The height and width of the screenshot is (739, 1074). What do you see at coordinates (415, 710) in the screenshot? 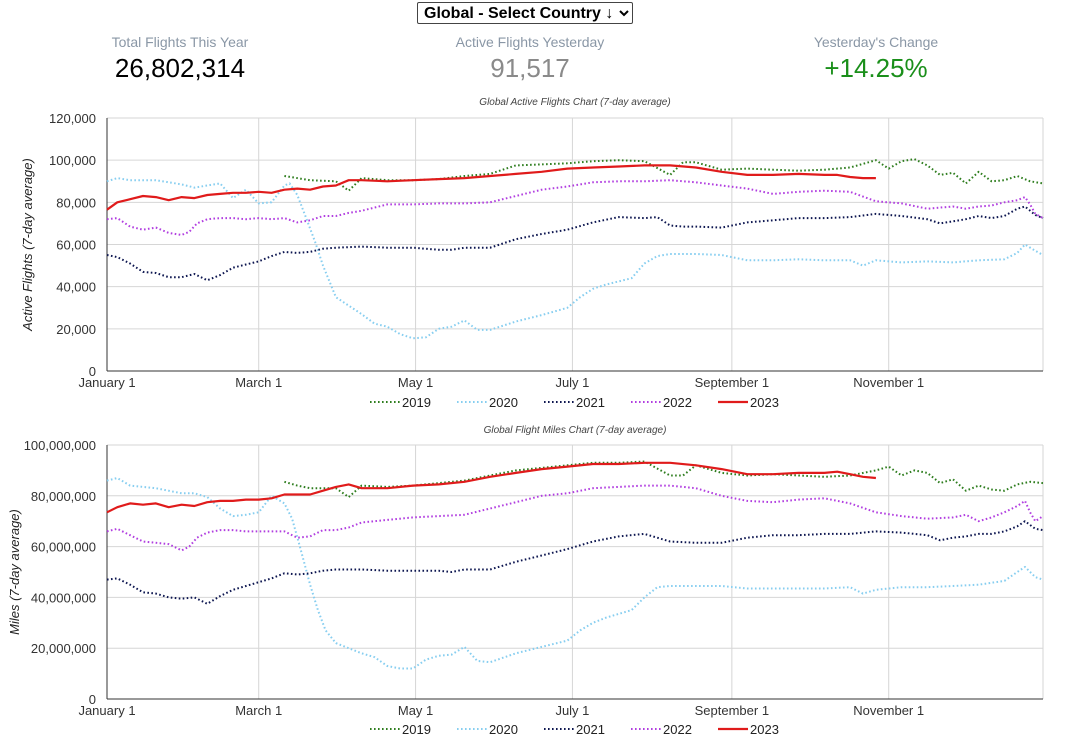
I see `flight-miles-chart-xtick-label: May 1` at bounding box center [415, 710].